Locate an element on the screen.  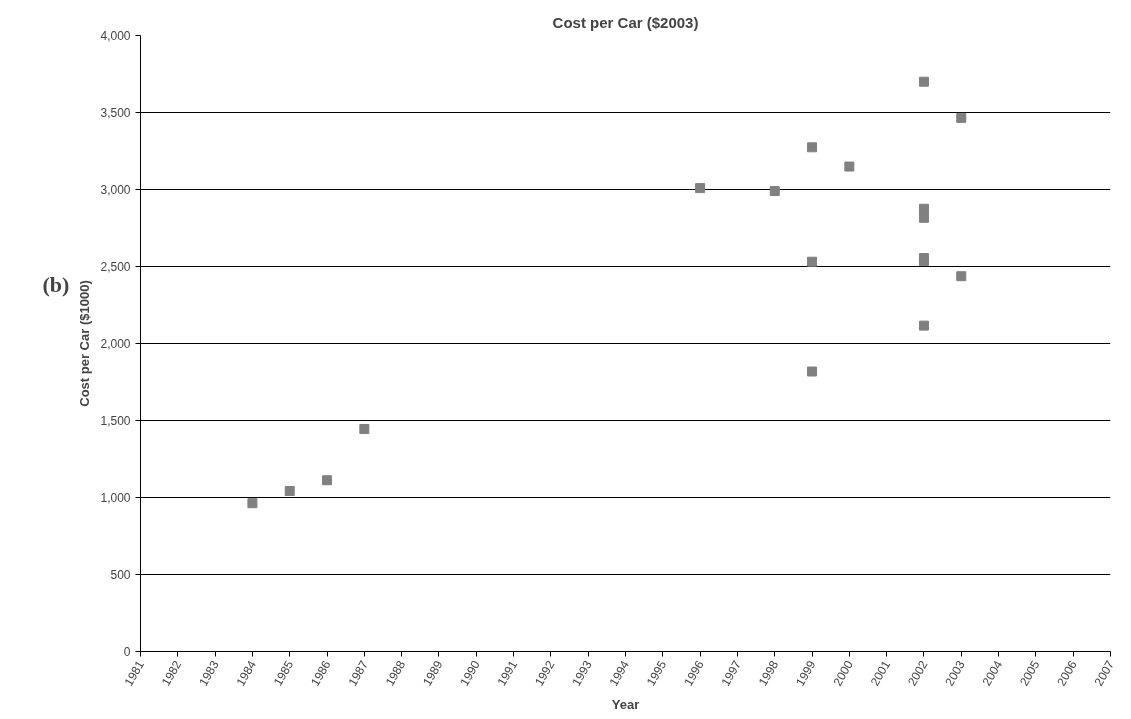
text: (b) is located at coordinates (56, 284).